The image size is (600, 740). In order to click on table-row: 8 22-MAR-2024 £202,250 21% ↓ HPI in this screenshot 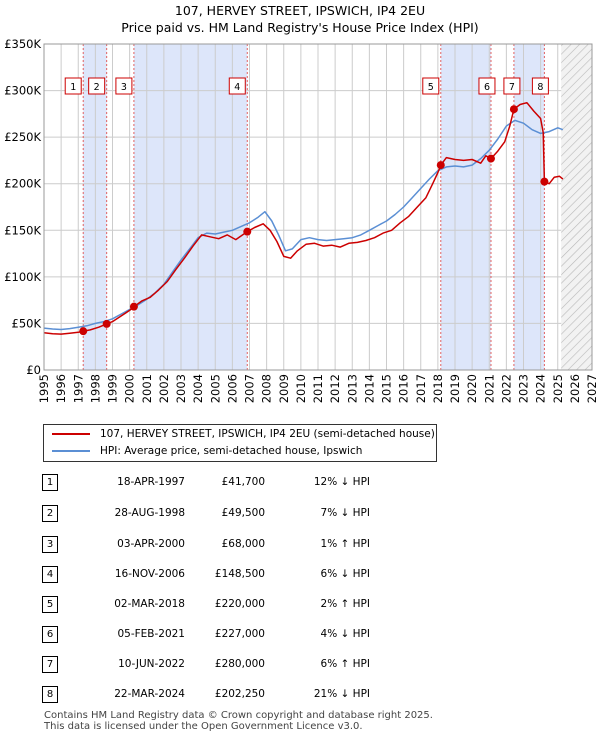, I will do `click(300, 695)`.